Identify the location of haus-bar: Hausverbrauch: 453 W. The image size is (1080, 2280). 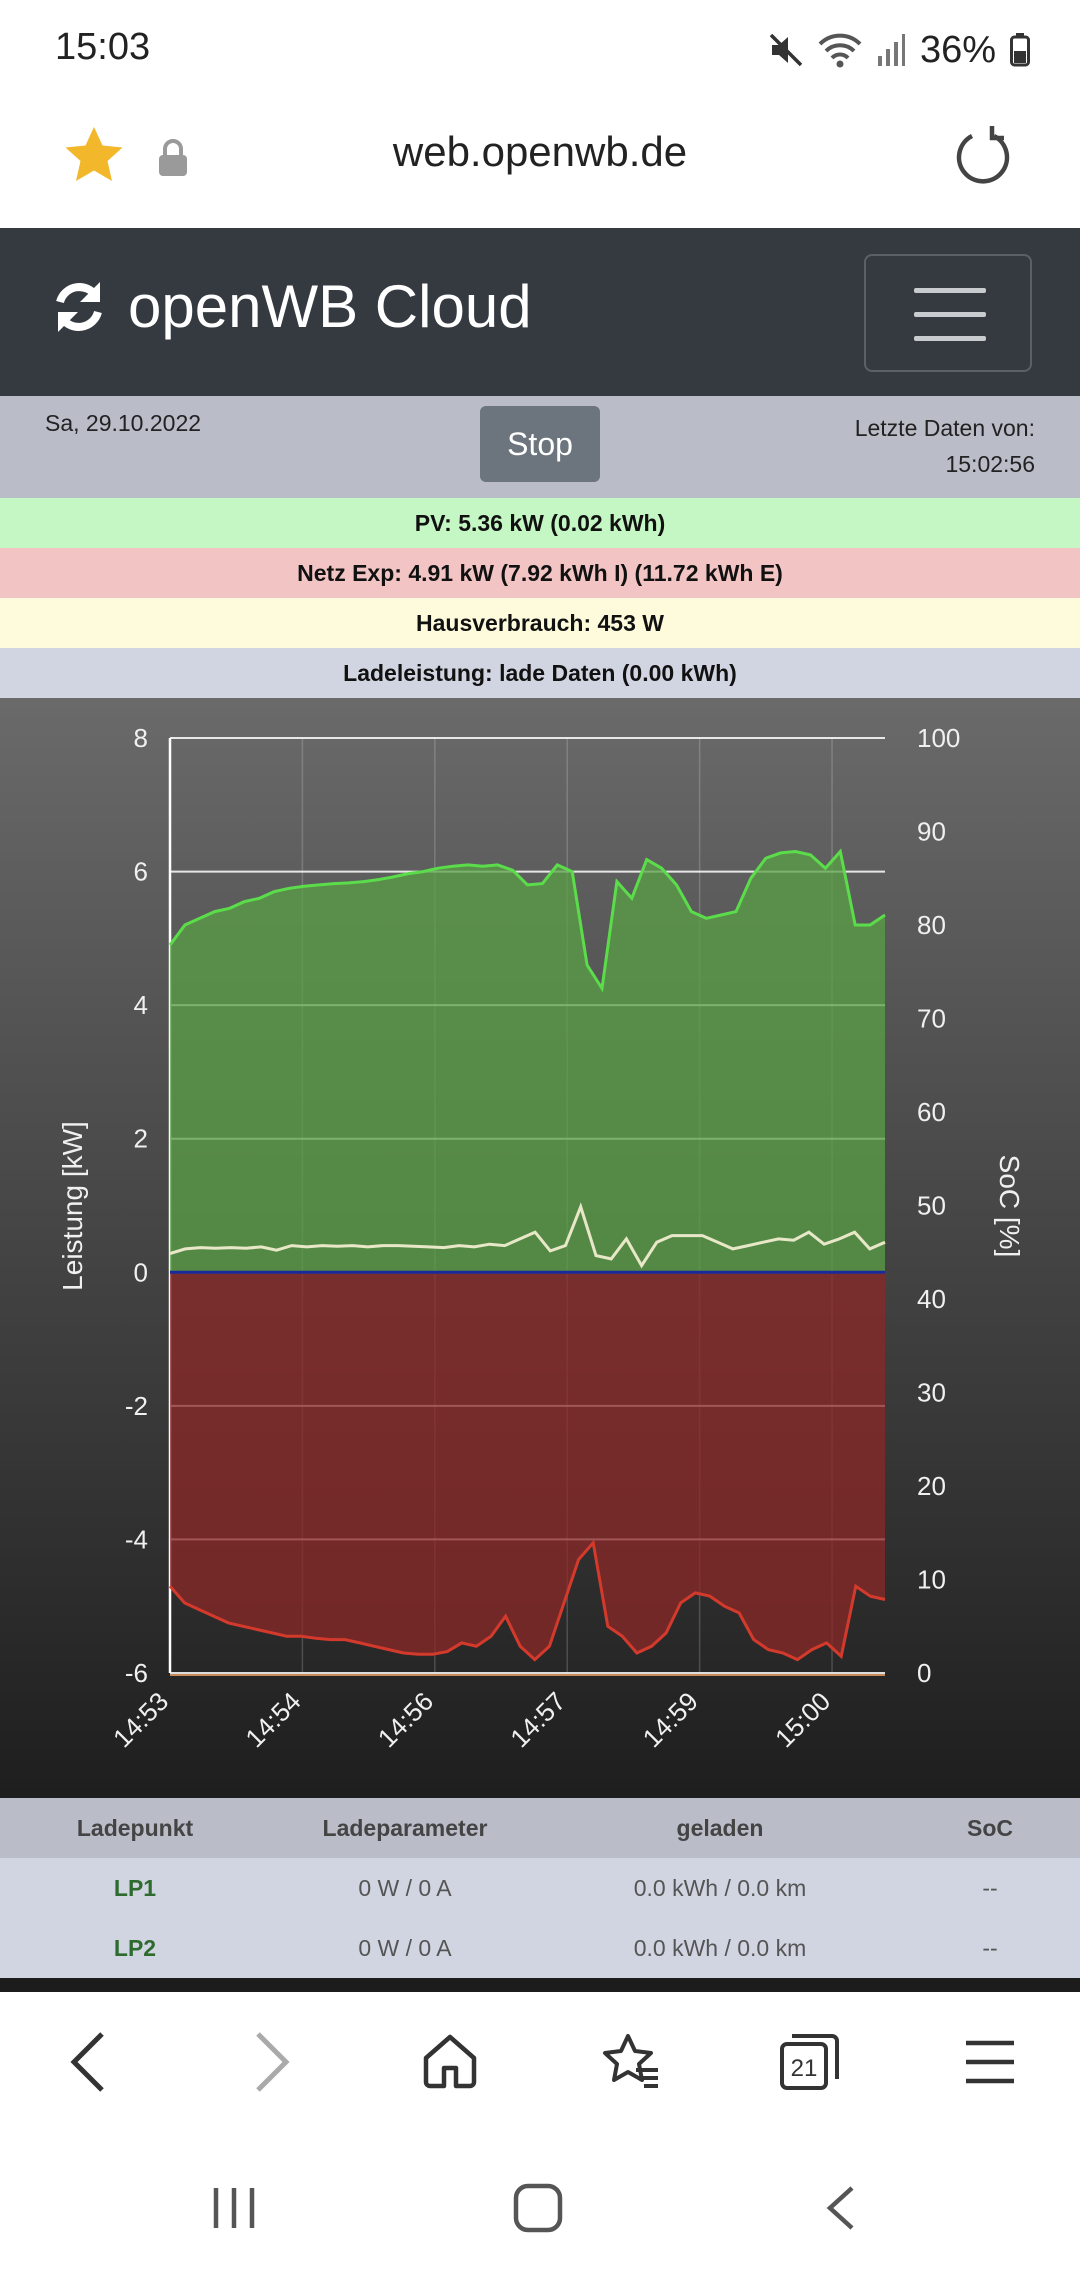
(540, 623).